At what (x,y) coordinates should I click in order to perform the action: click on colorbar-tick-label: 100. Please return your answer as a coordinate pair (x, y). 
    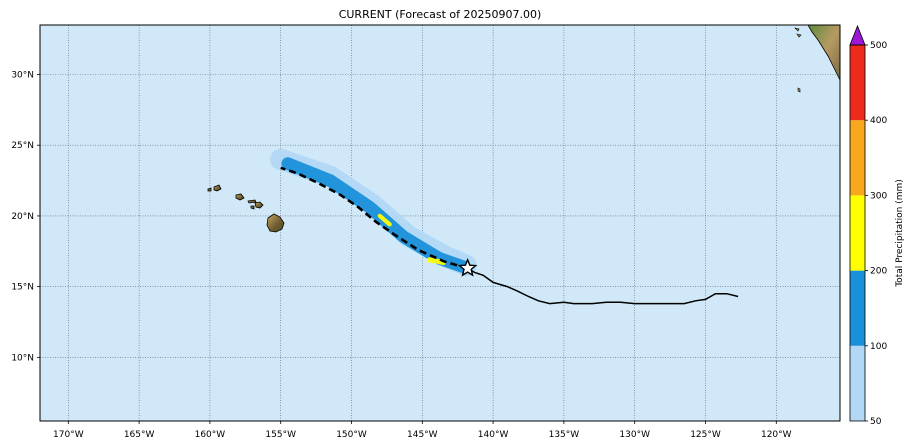
    Looking at the image, I should click on (878, 347).